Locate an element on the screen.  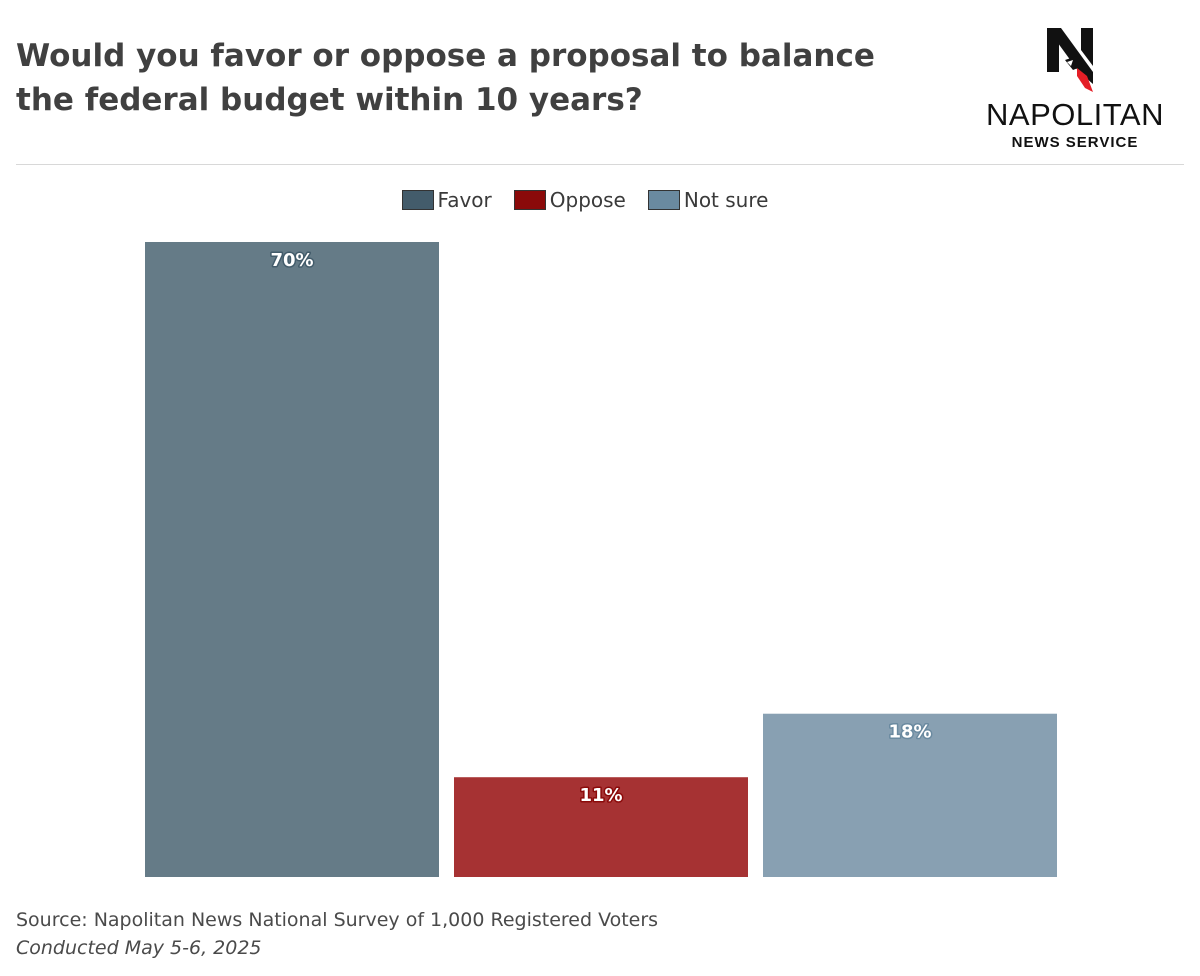
legend-swatch-favor is located at coordinates (417, 200).